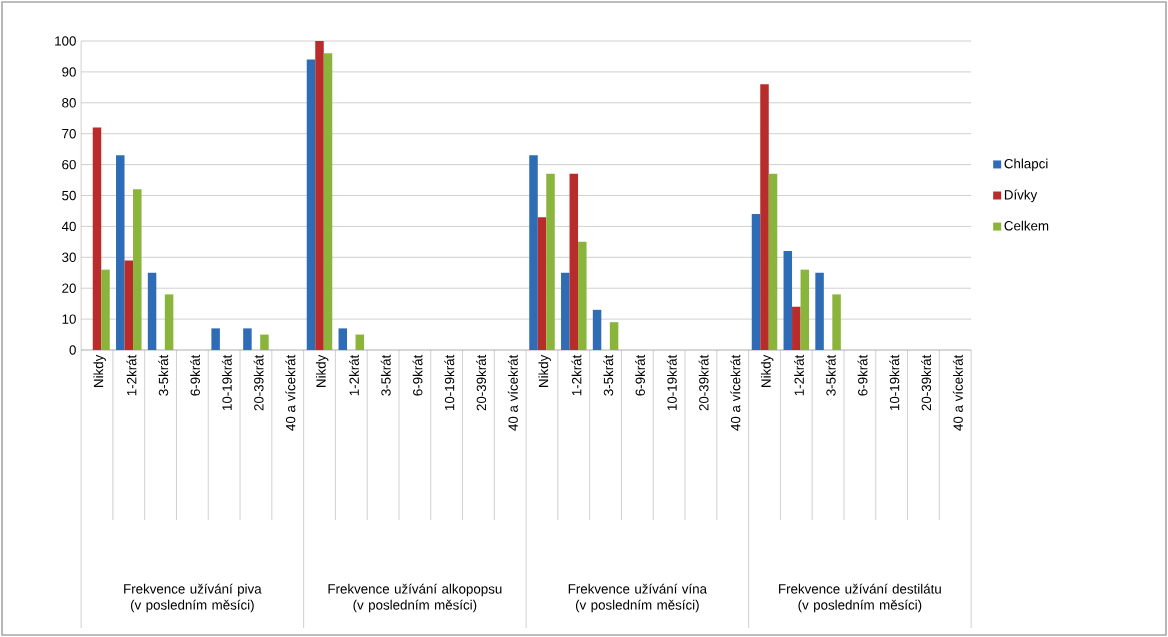 The height and width of the screenshot is (637, 1168). I want to click on legend-label: Chlapci, so click(1026, 165).